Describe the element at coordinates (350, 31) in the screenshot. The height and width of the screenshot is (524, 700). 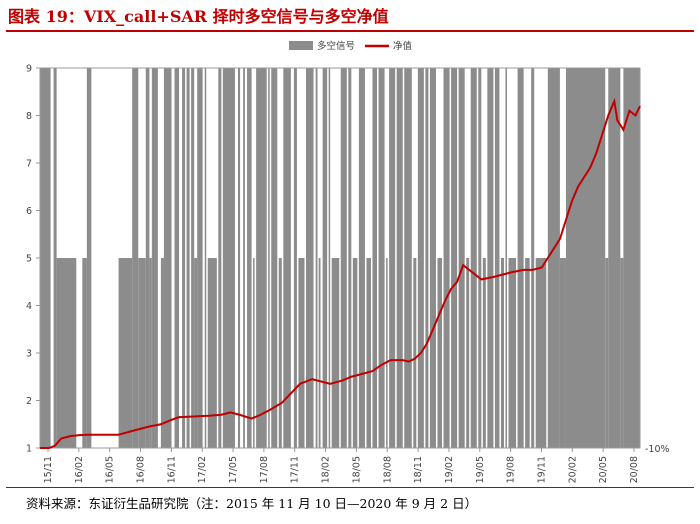
I see `title-divider` at that location.